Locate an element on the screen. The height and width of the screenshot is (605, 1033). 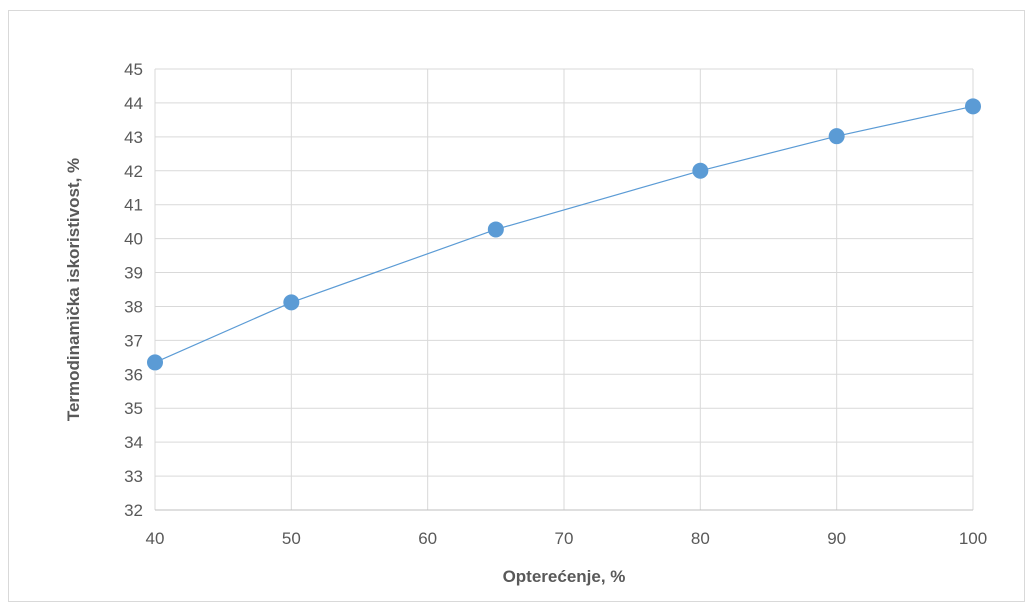
y-tick-label: 36 is located at coordinates (133, 374).